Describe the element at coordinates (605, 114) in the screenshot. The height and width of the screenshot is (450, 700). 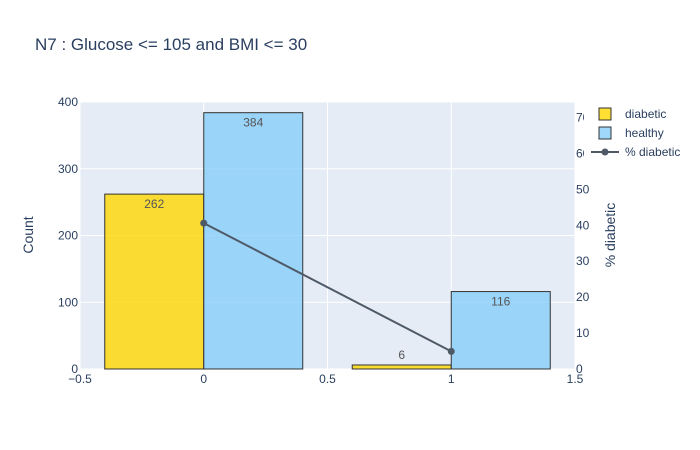
I see `legend-swatch-diabetic` at that location.